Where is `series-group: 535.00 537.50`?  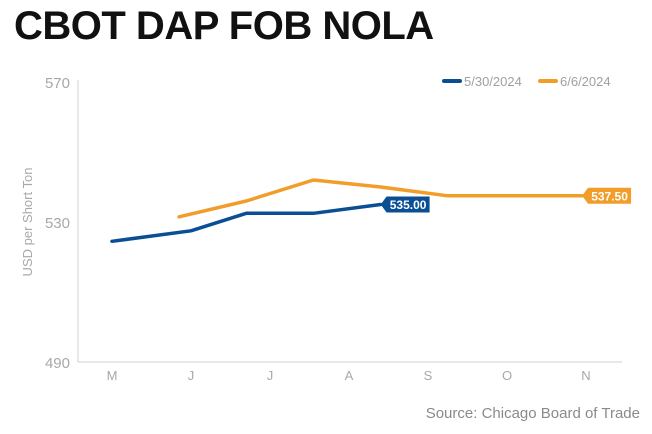 series-group: 535.00 537.50 is located at coordinates (371, 211).